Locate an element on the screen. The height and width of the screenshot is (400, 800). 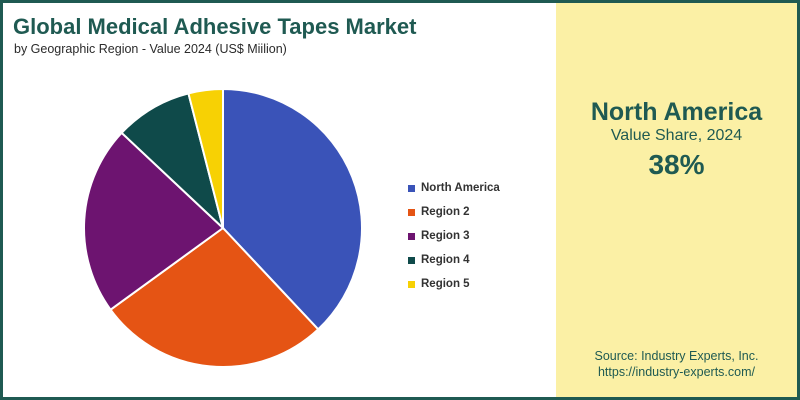
legend-item-region-3: Region 3 is located at coordinates (454, 236).